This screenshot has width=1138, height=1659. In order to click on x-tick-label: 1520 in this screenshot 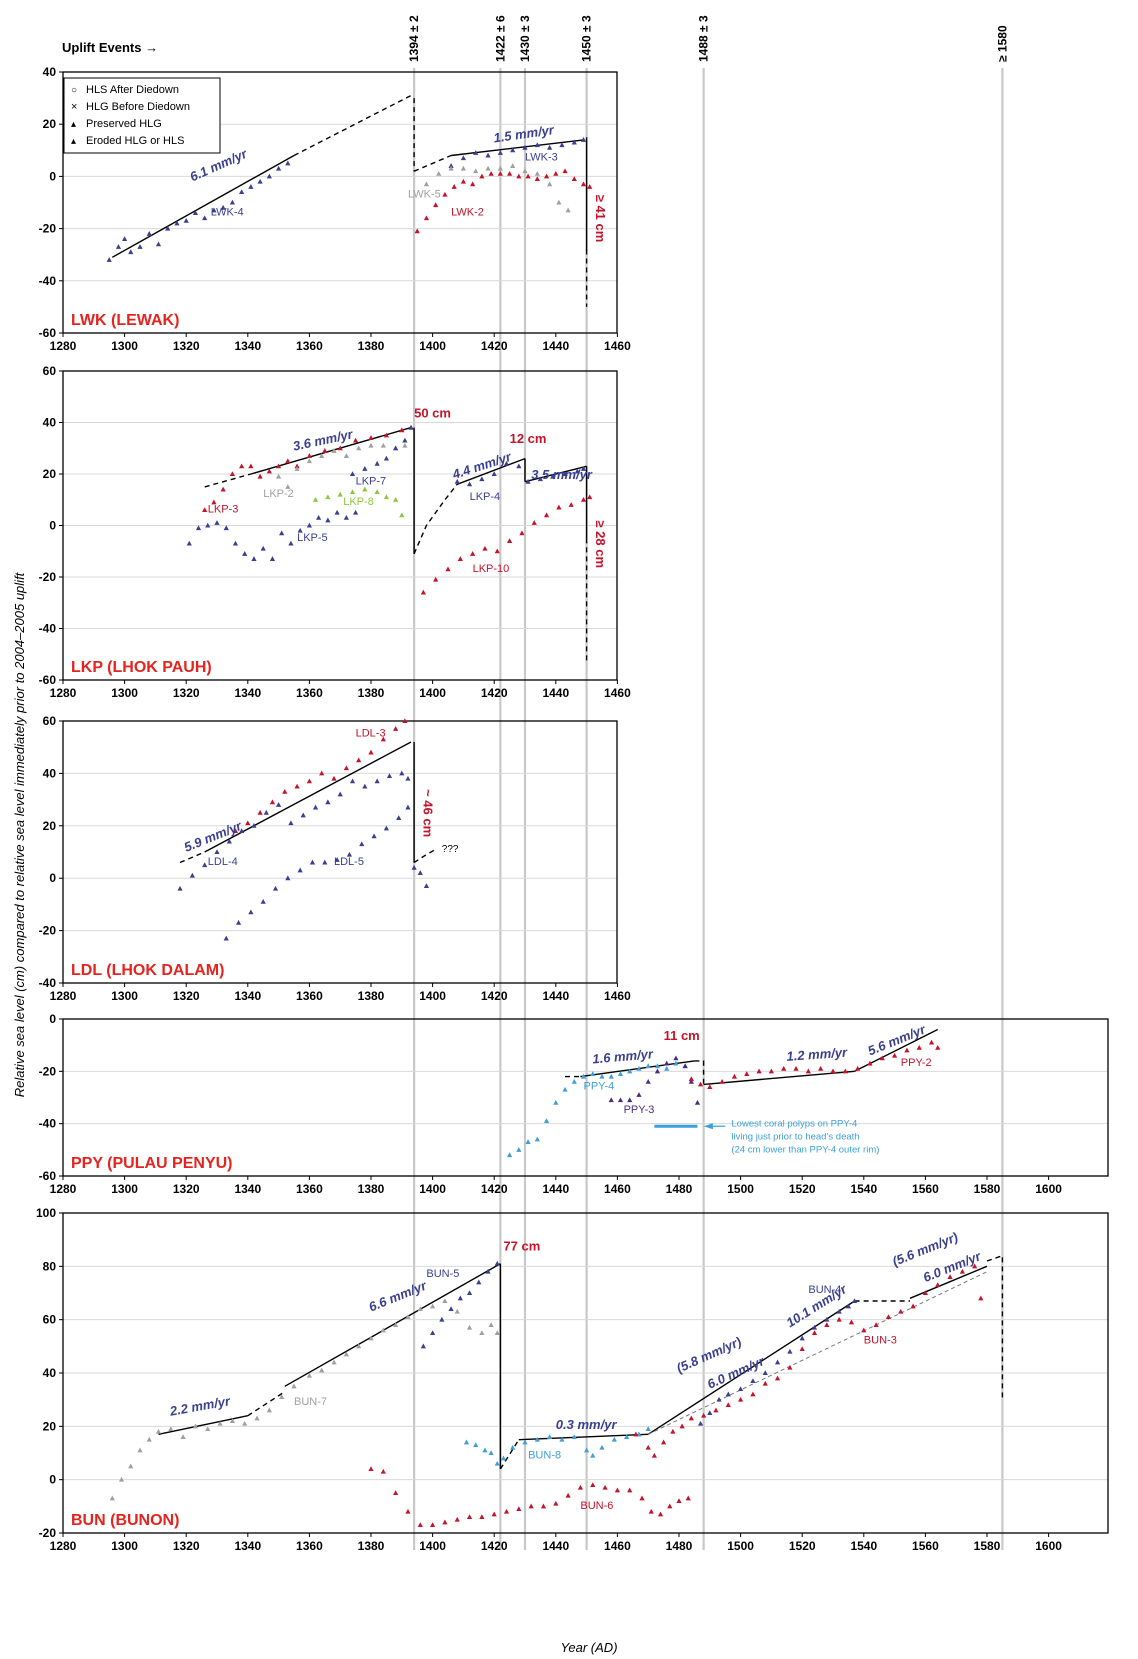, I will do `click(802, 1189)`.